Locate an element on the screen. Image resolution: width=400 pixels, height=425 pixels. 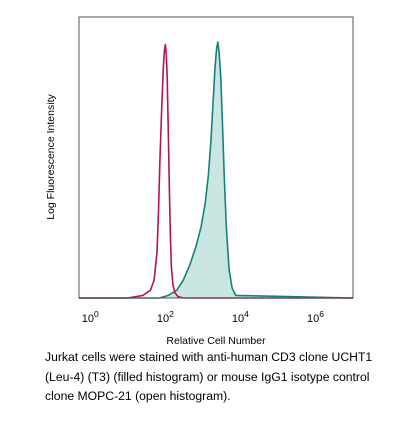
x-tick-label: 10⁰ is located at coordinates (90, 317).